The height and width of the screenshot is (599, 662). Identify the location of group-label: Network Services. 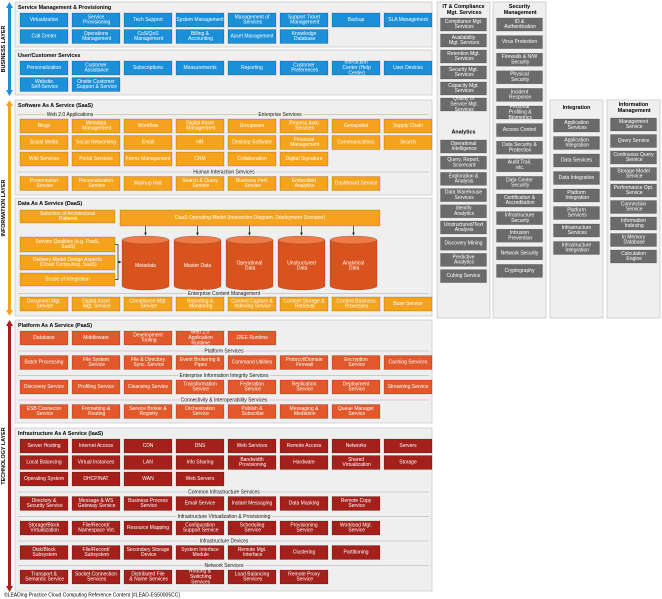
(224, 566).